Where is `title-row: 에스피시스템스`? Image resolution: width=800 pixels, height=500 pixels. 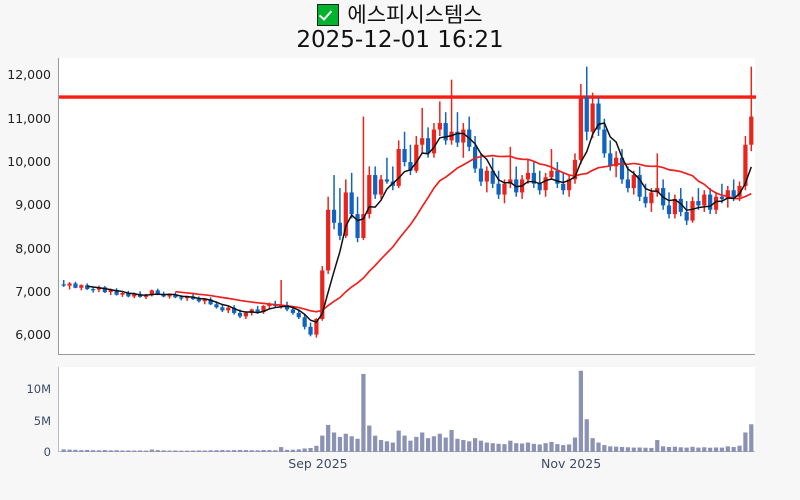
title-row: 에스피시스템스 is located at coordinates (400, 15).